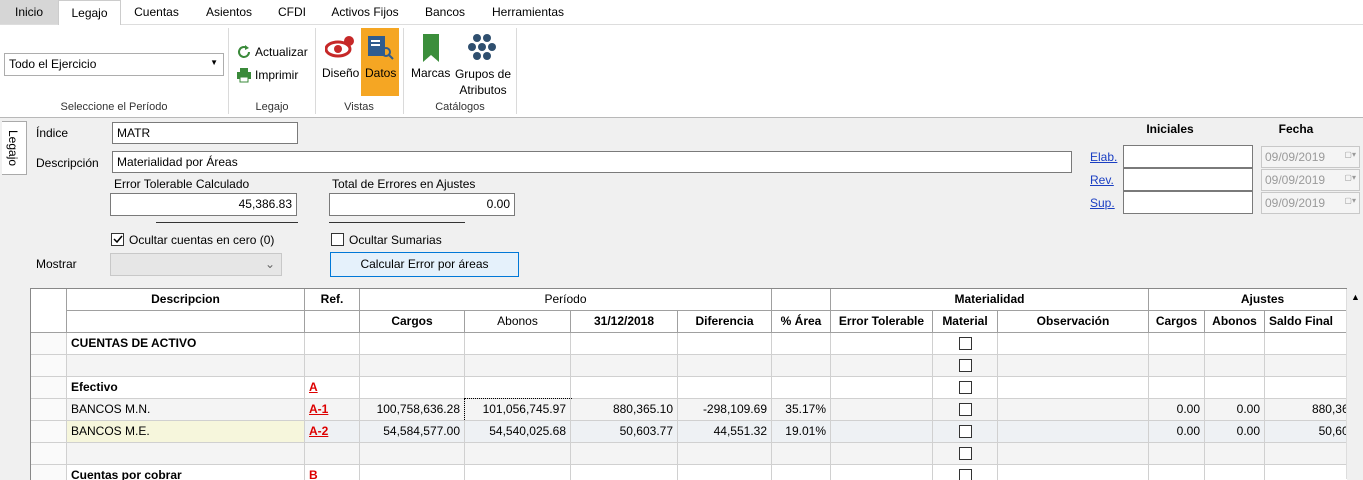 The image size is (1363, 480). Describe the element at coordinates (53, 64) in the screenshot. I see `period-value: Todo el Ejercicio` at that location.